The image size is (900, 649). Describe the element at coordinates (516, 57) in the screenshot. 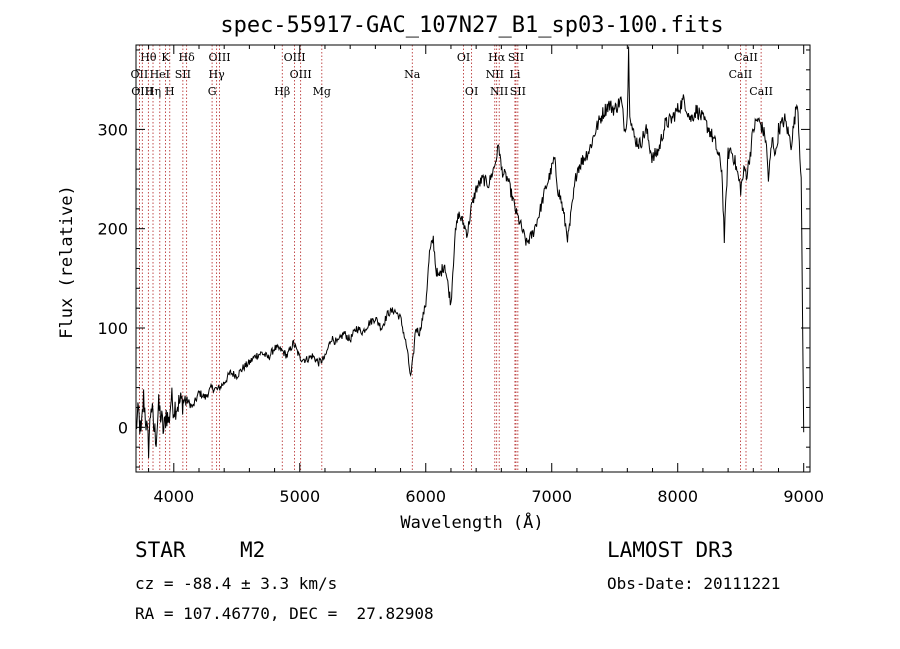

I see `line-label-7: SII` at that location.